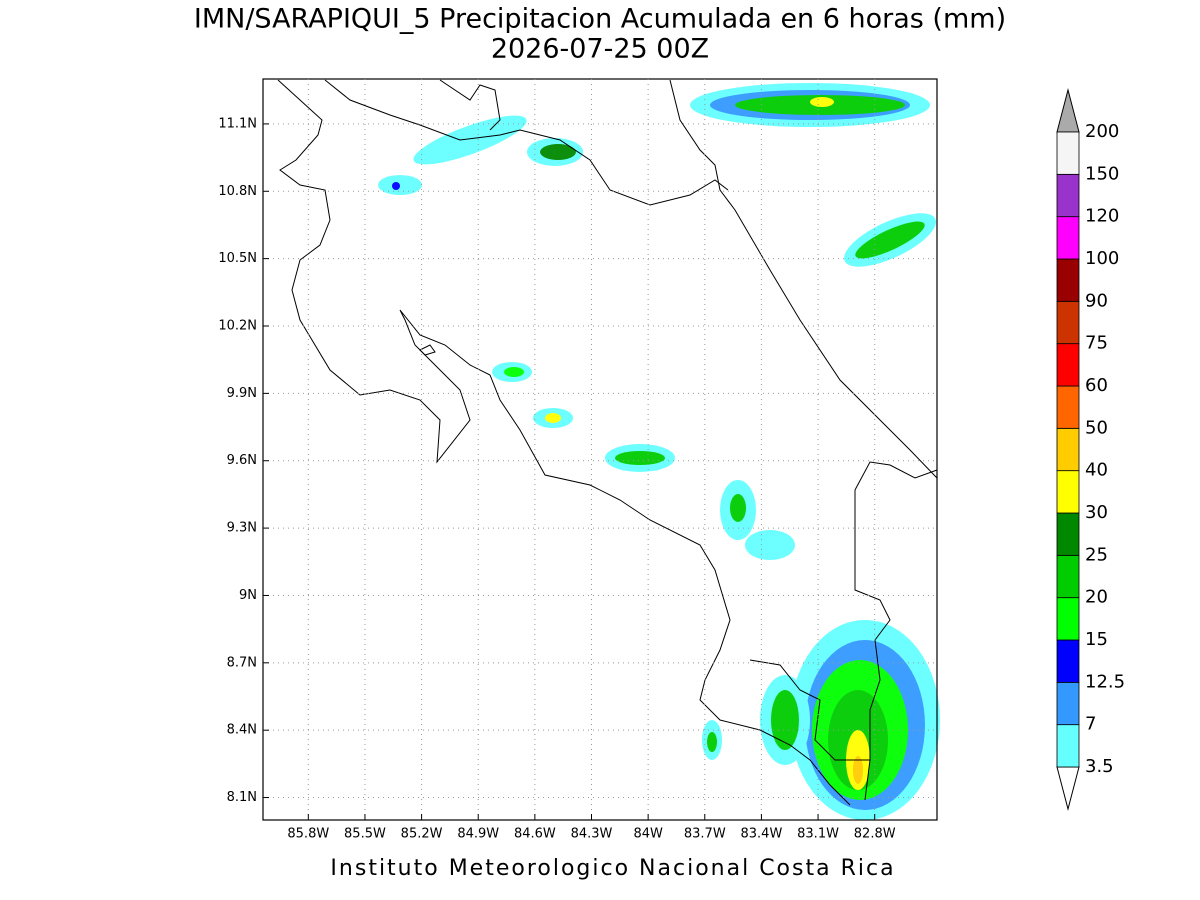 The width and height of the screenshot is (1200, 900). Describe the element at coordinates (242, 460) in the screenshot. I see `y-tick-label: 9.6N` at that location.